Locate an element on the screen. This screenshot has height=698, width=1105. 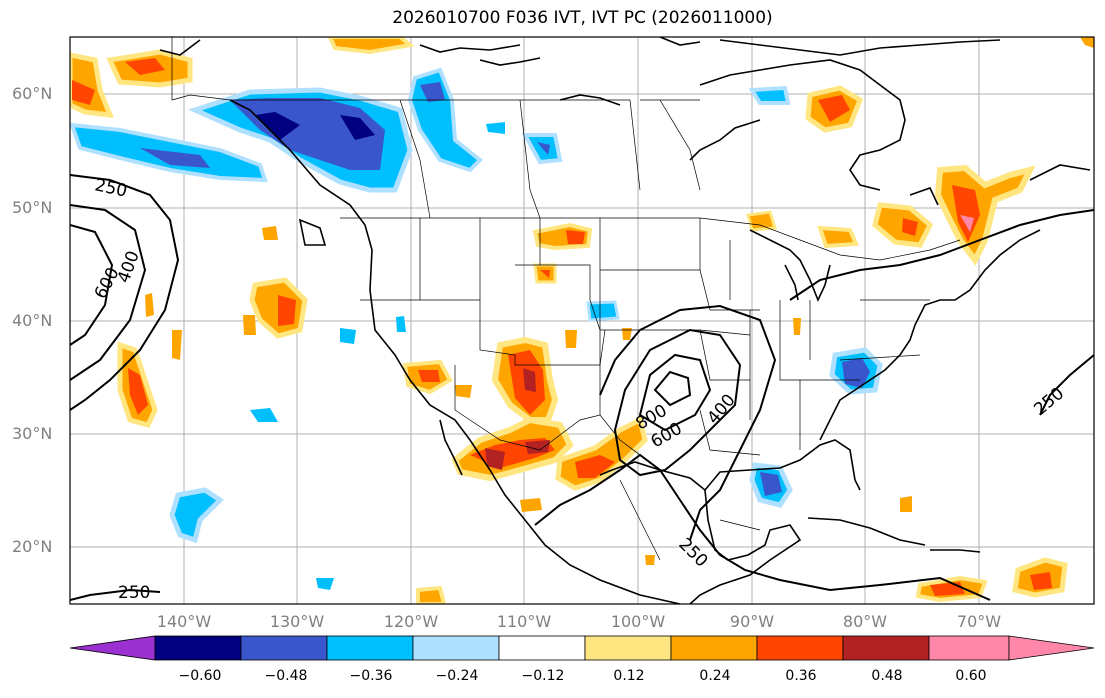
lon-label: 80°W is located at coordinates (865, 621).